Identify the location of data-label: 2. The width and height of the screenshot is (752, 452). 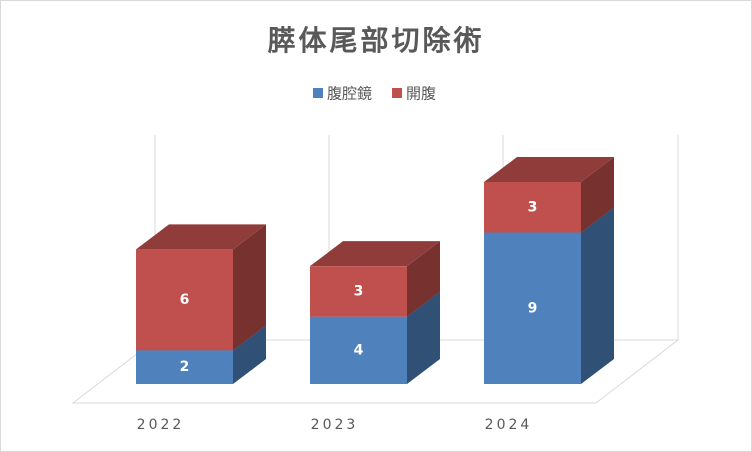
(185, 367).